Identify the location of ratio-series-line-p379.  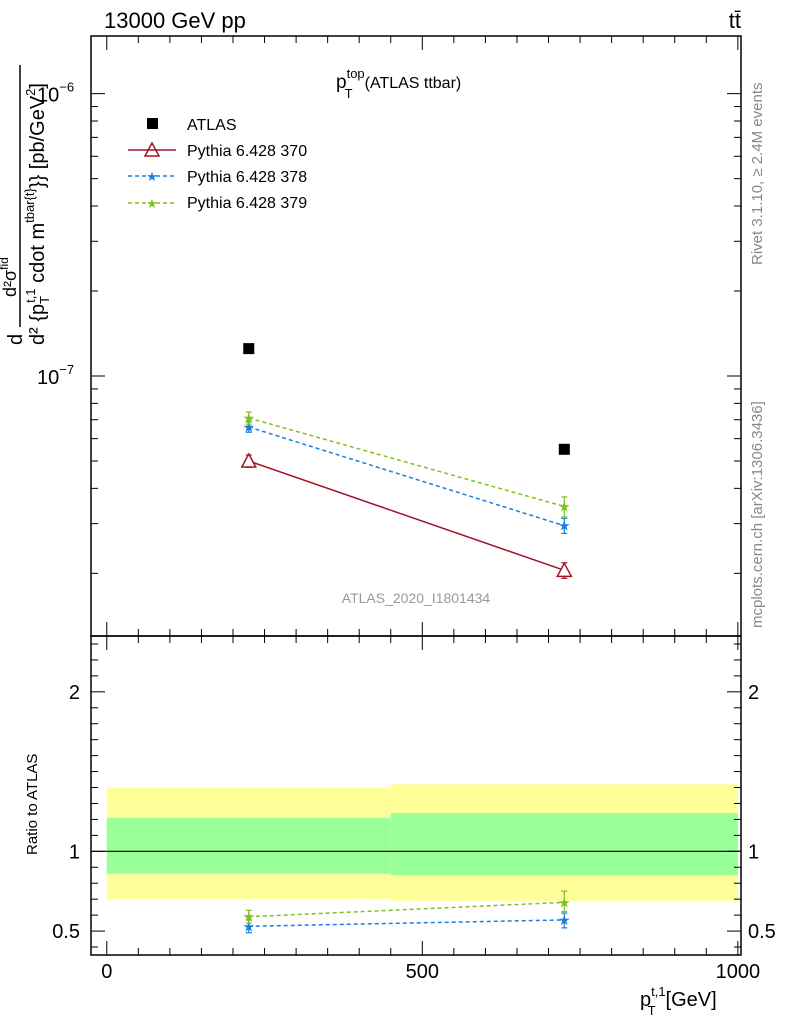
(406, 909).